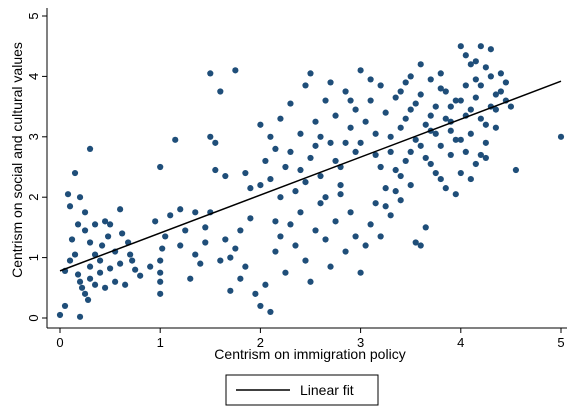 This screenshot has height=407, width=567. I want to click on y-tick-label: 0, so click(33, 317).